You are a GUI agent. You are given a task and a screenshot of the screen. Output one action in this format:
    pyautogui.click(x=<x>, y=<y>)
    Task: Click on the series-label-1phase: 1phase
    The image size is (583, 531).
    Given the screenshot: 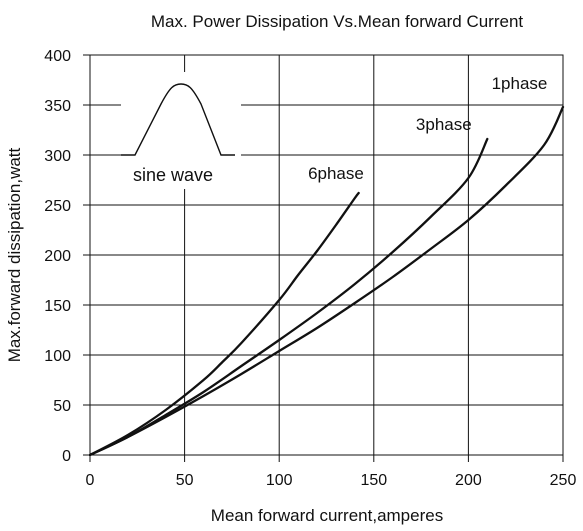 What is the action you would take?
    pyautogui.click(x=520, y=83)
    